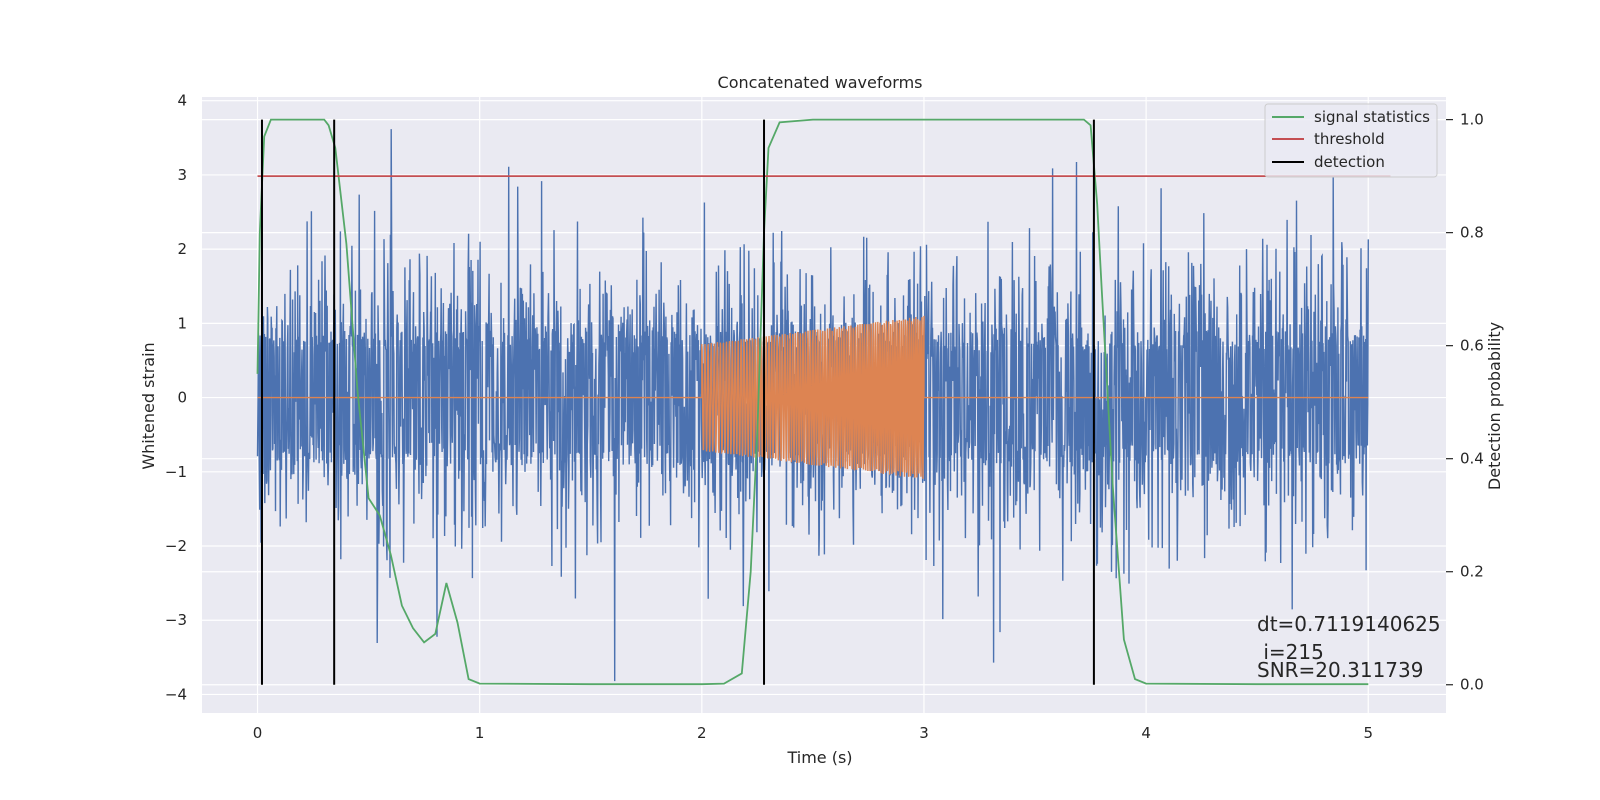  I want to click on y-axis-label: Whitened strain, so click(148, 405).